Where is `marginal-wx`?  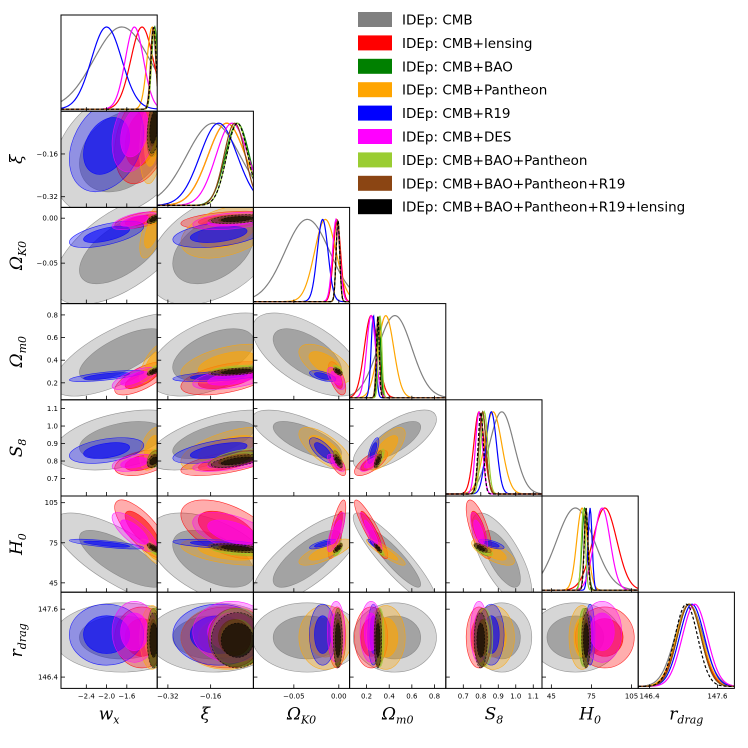 marginal-wx is located at coordinates (109, 67).